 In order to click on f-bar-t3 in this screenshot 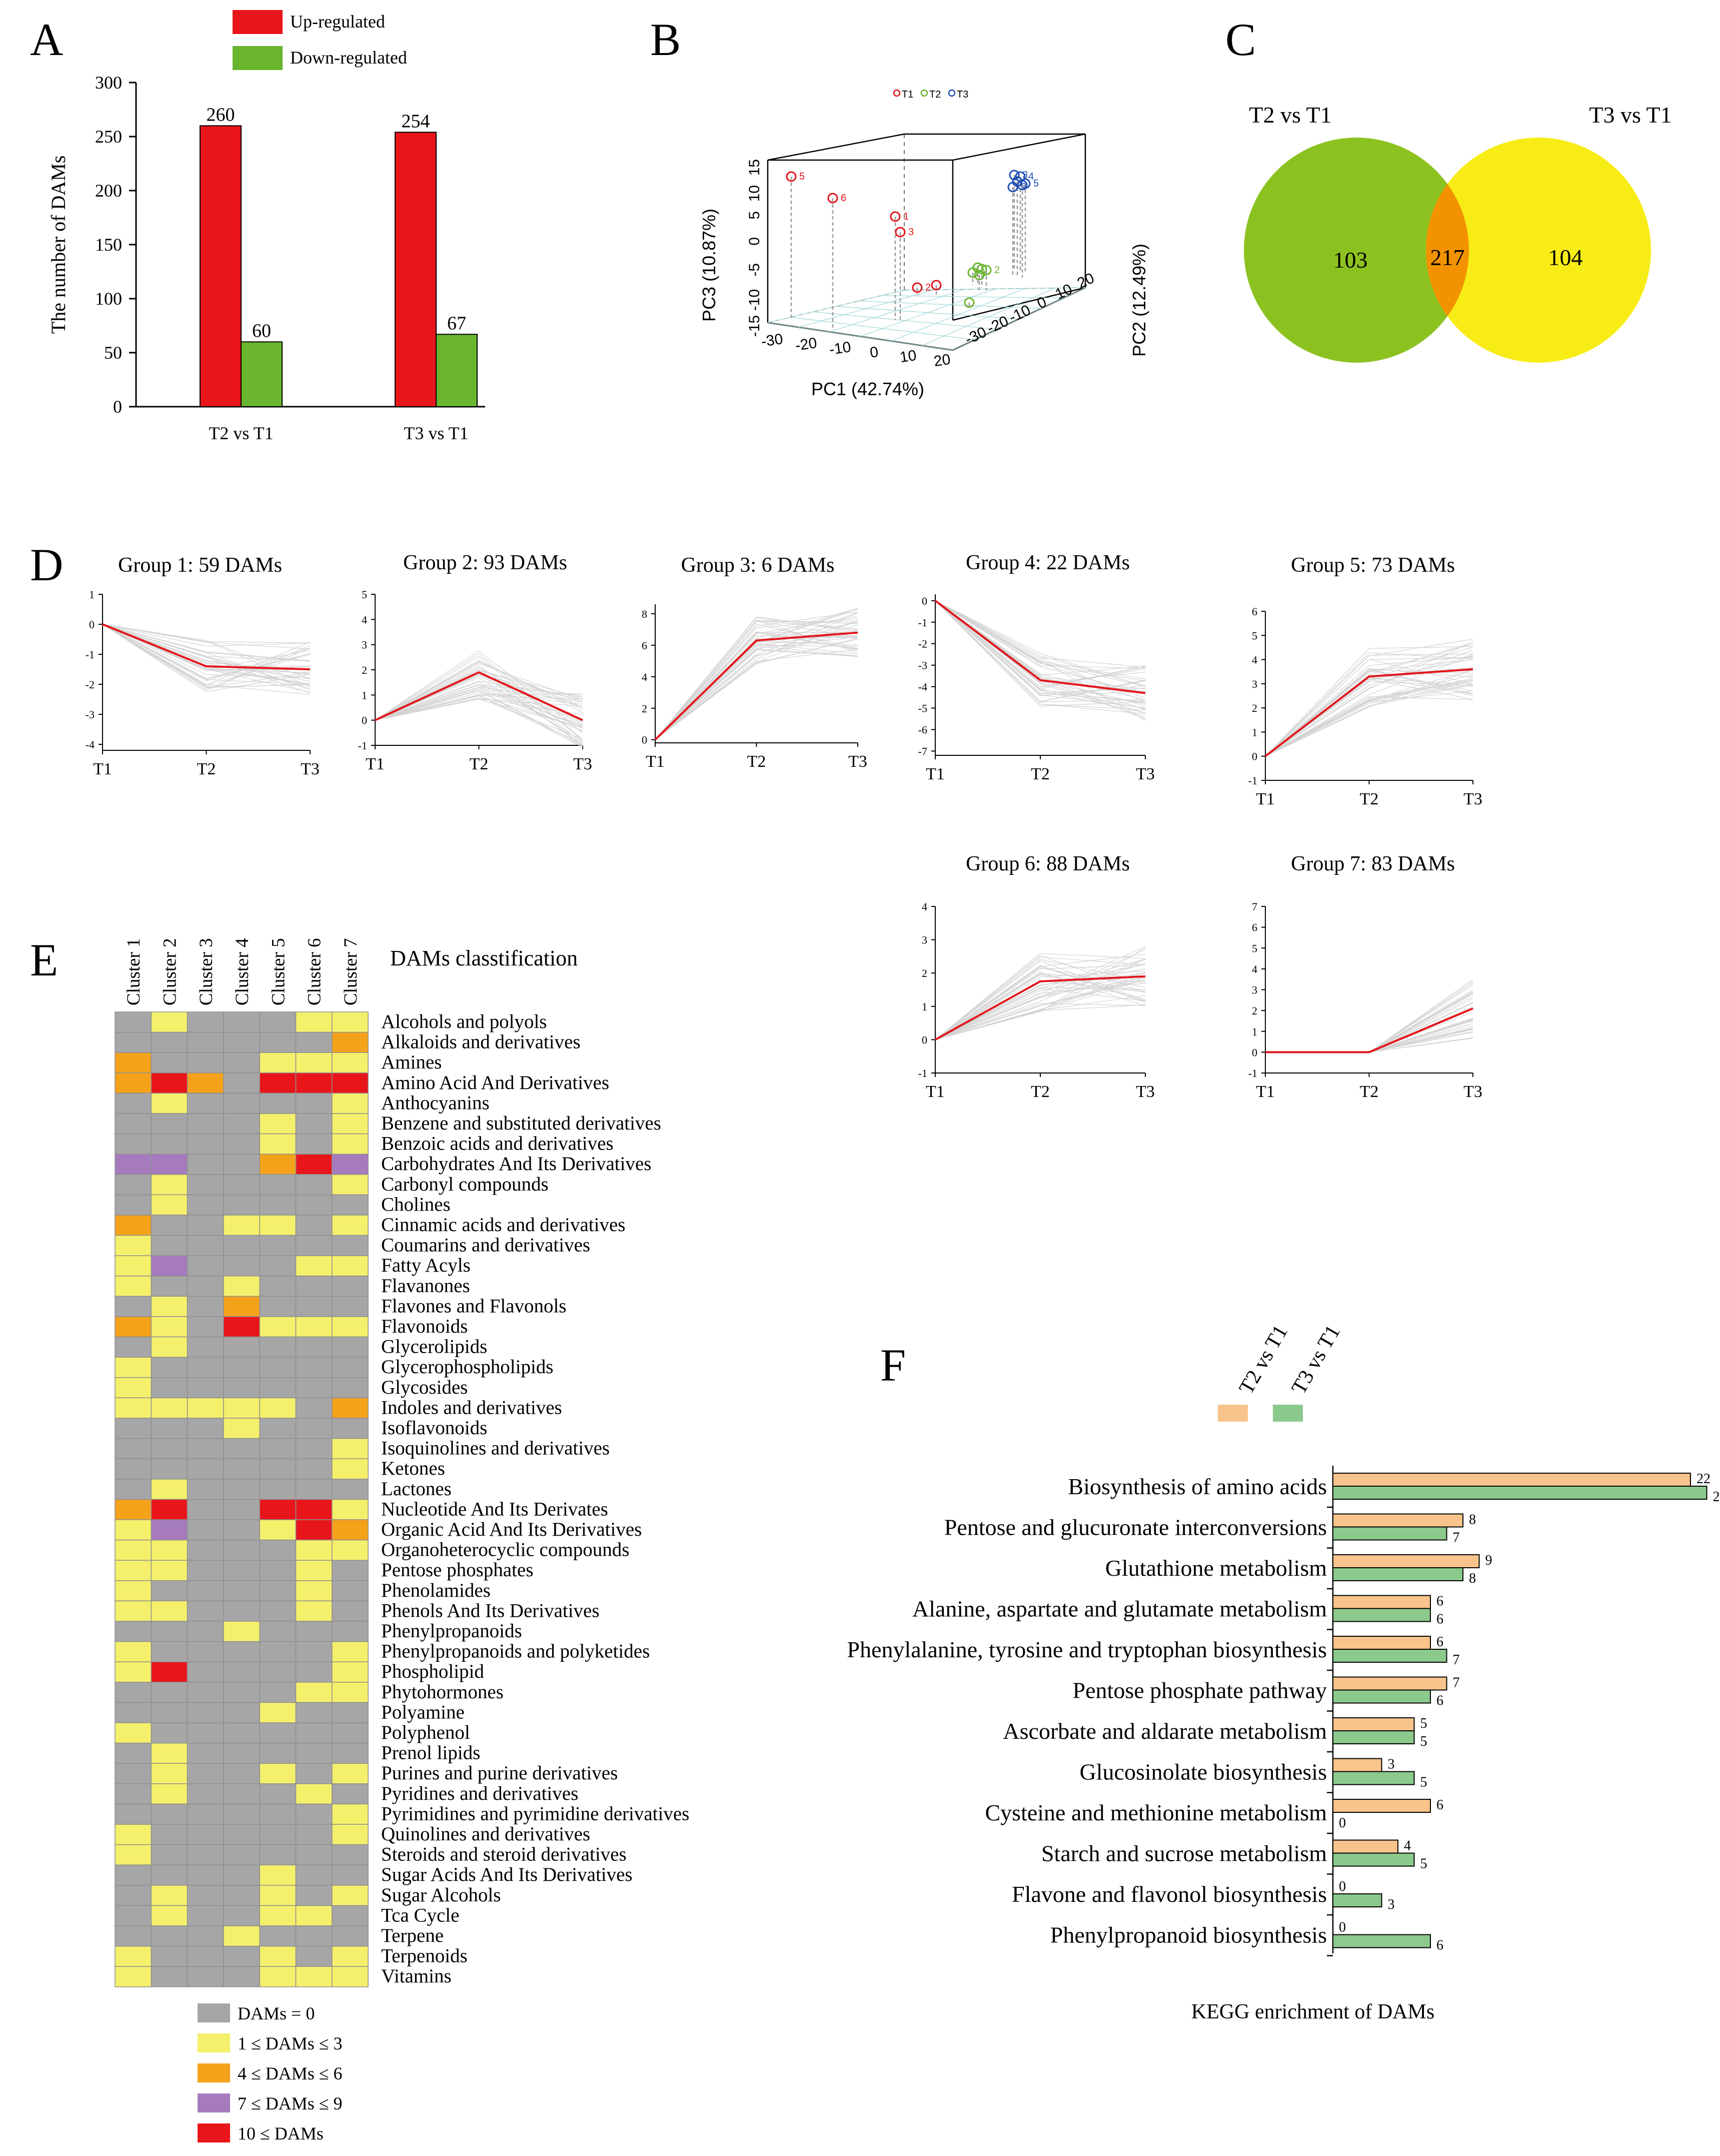, I will do `click(1397, 1574)`.